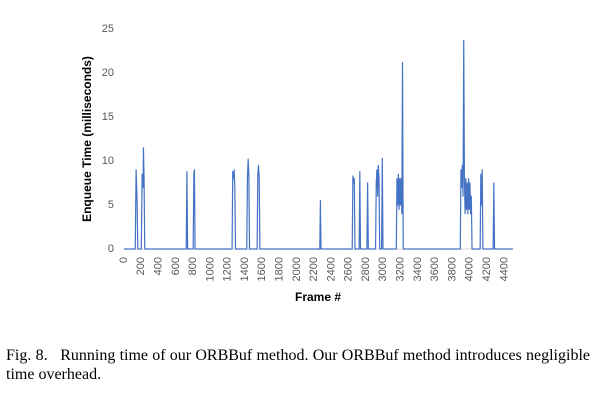  Describe the element at coordinates (504, 269) in the screenshot. I see `x-tick-label: 4400` at that location.